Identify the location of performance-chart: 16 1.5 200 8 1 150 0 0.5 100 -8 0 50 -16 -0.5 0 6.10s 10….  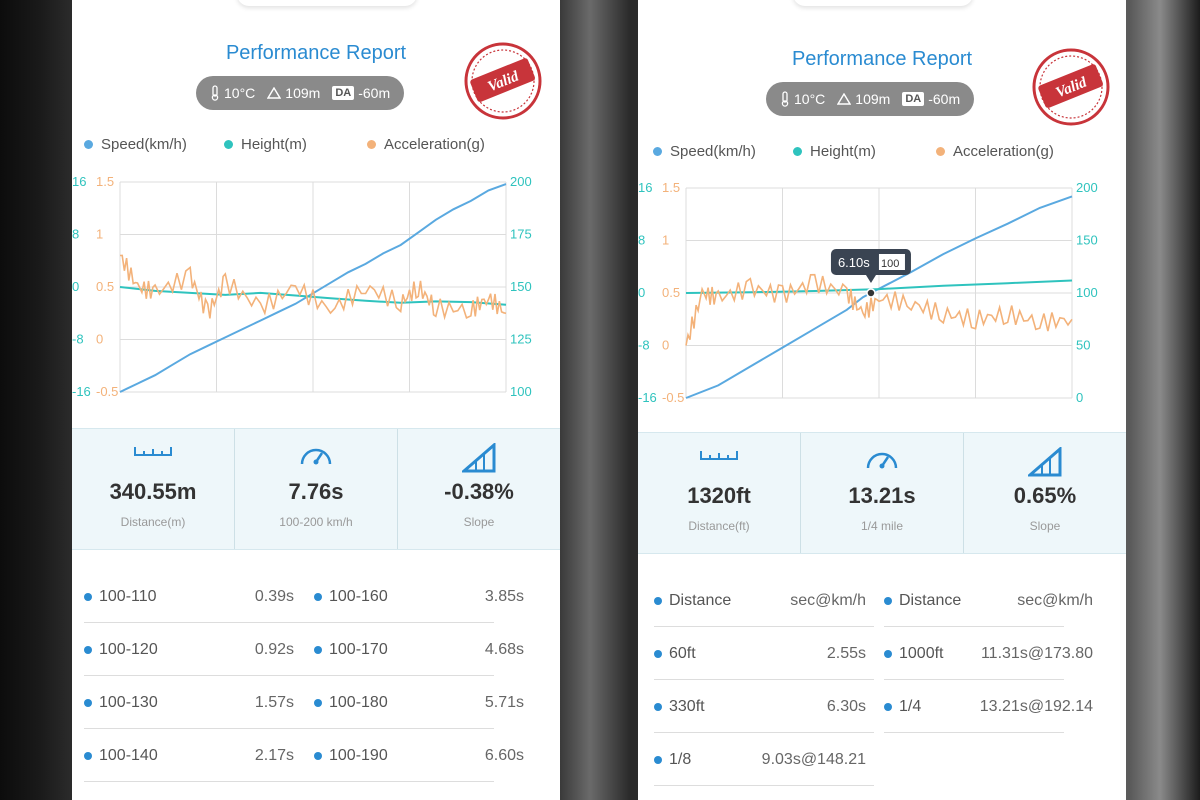
(868, 292).